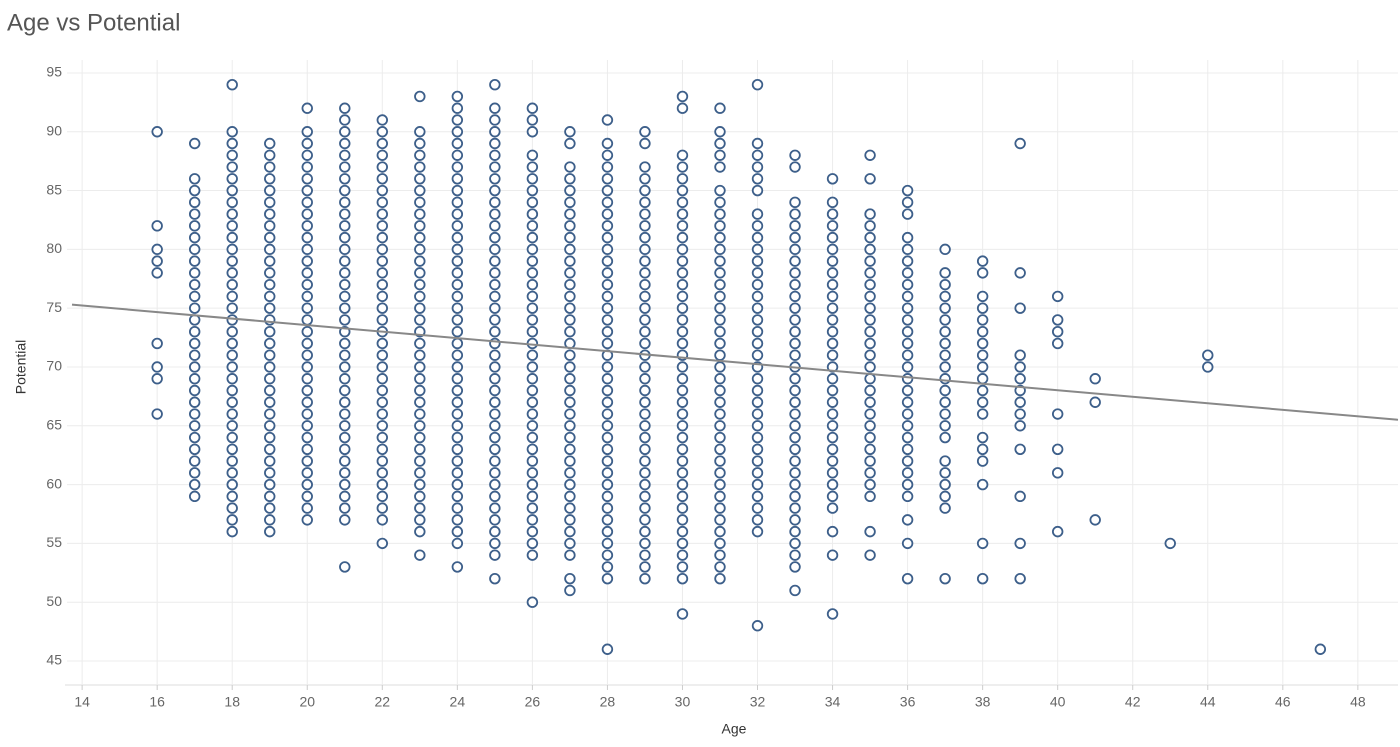 The height and width of the screenshot is (747, 1400). What do you see at coordinates (307, 702) in the screenshot?
I see `x-tick-label: 20` at bounding box center [307, 702].